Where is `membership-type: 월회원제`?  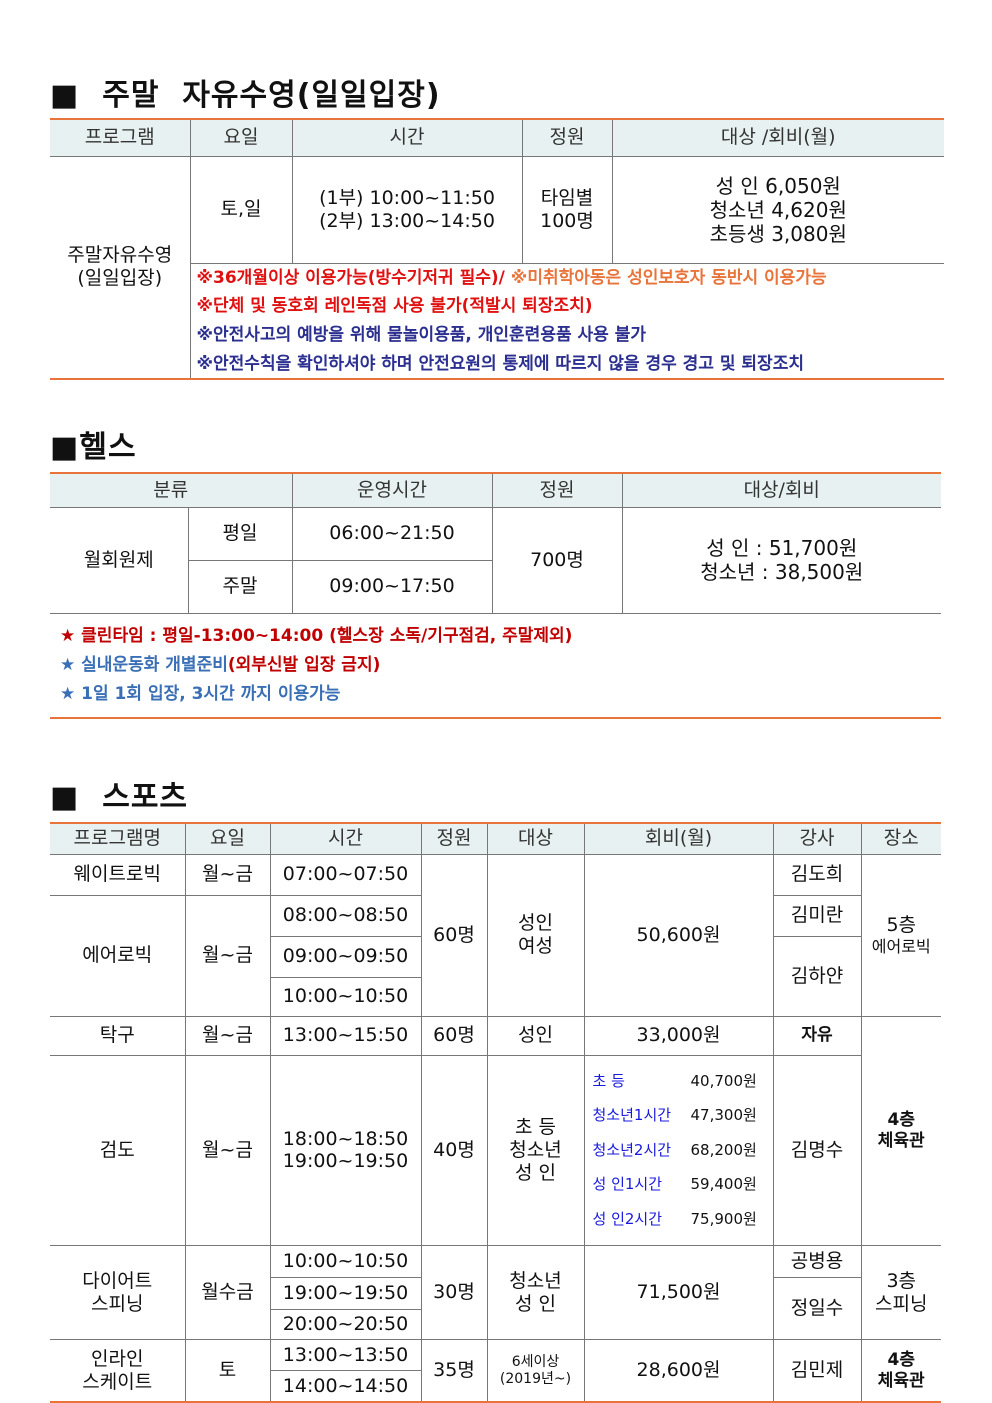
membership-type: 월회원제 is located at coordinates (119, 560).